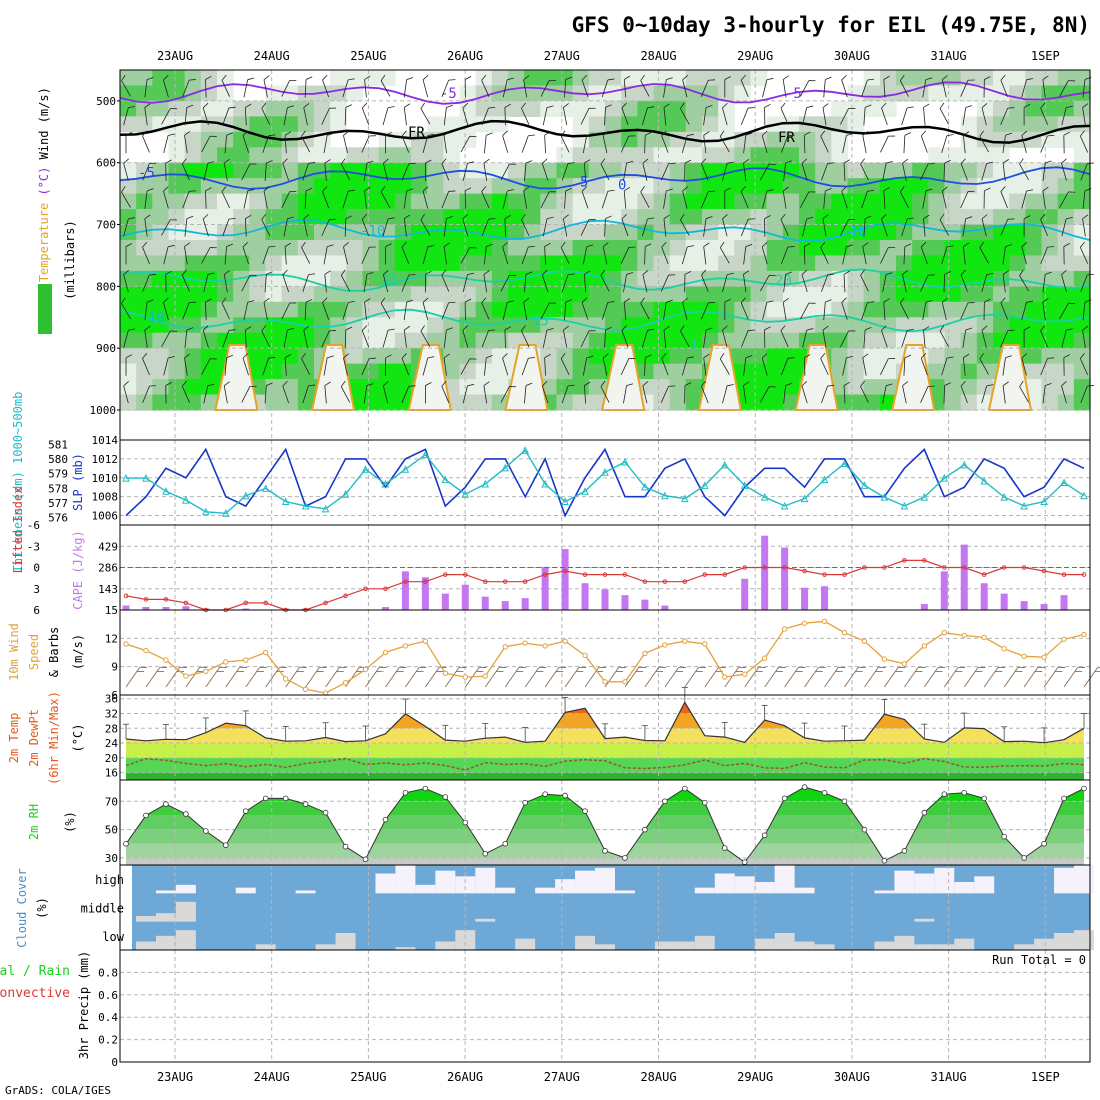  What do you see at coordinates (112, 743) in the screenshot?
I see `temp-tick-label: 24` at bounding box center [112, 743].